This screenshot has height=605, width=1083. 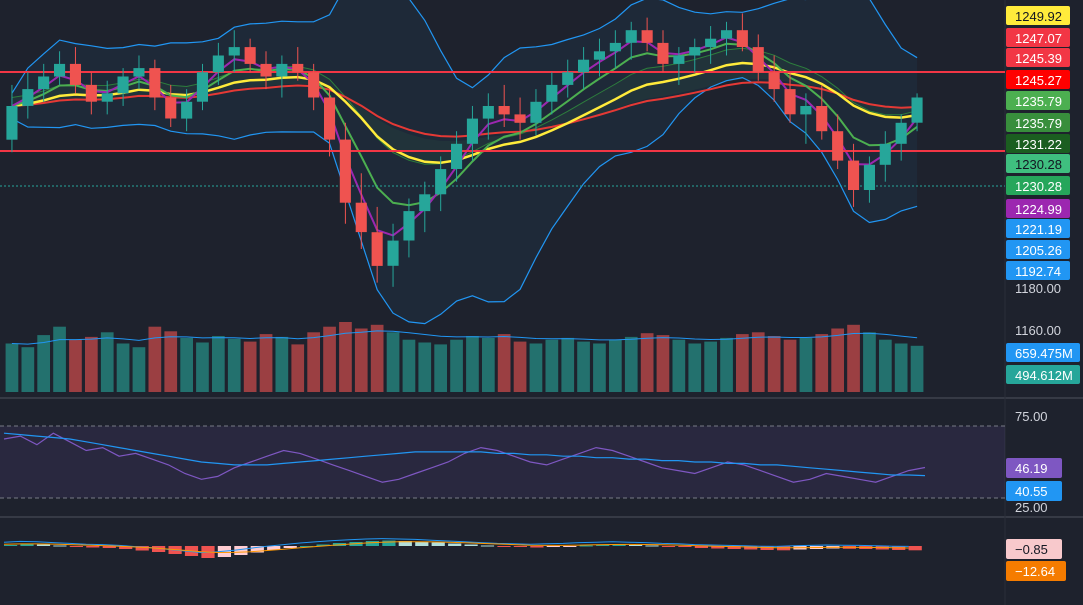 What do you see at coordinates (1043, 352) in the screenshot?
I see `volume-badge-bg` at bounding box center [1043, 352].